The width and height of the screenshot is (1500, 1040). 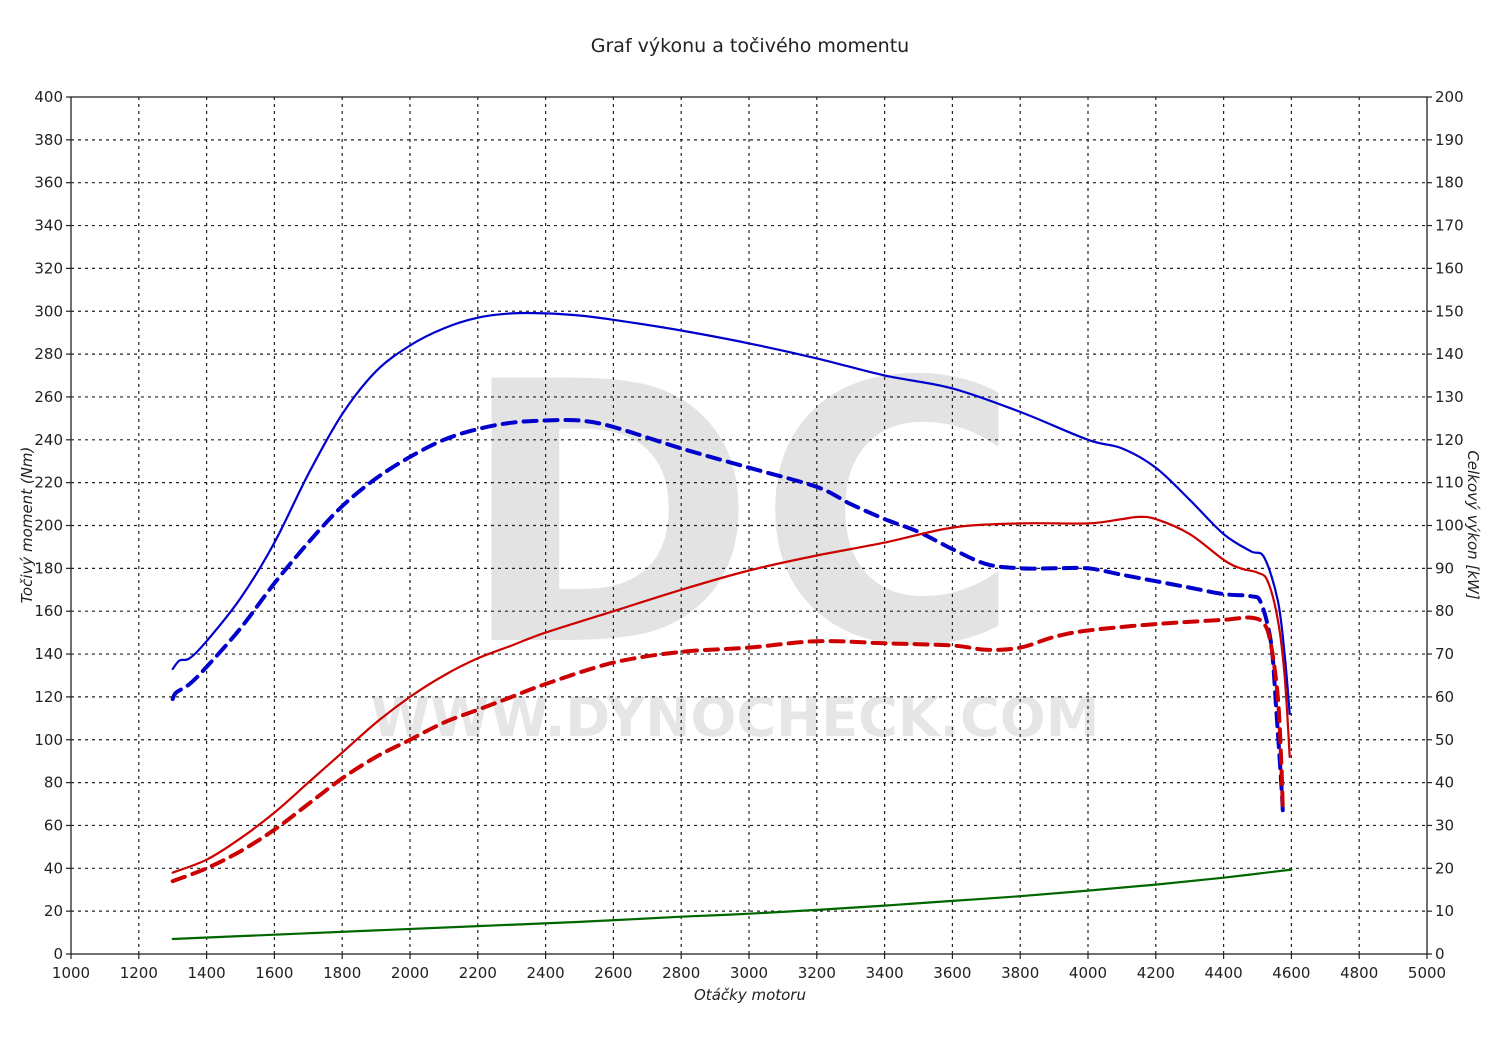 I want to click on y-left-tick-label: 160, so click(x=48, y=611).